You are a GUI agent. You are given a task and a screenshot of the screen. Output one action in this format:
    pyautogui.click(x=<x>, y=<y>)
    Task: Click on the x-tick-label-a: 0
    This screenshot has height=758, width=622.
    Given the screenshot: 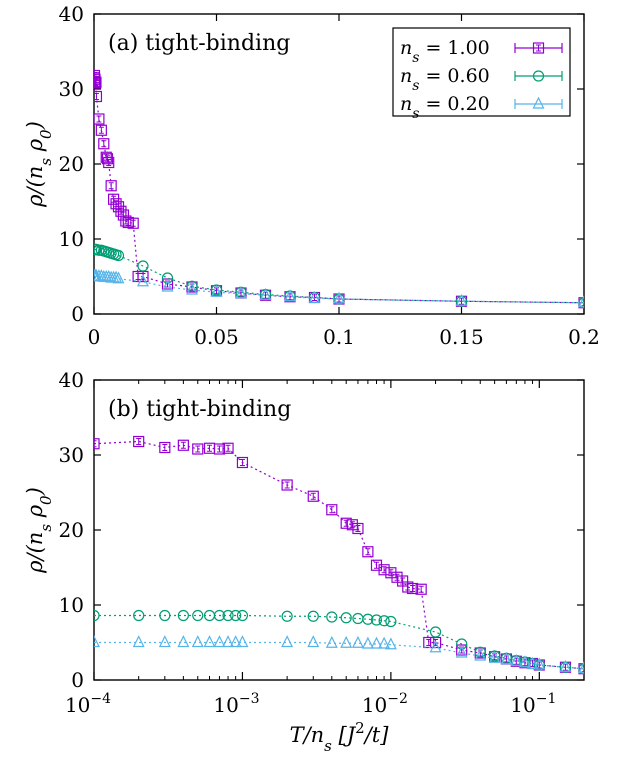 What is the action you would take?
    pyautogui.click(x=94, y=337)
    